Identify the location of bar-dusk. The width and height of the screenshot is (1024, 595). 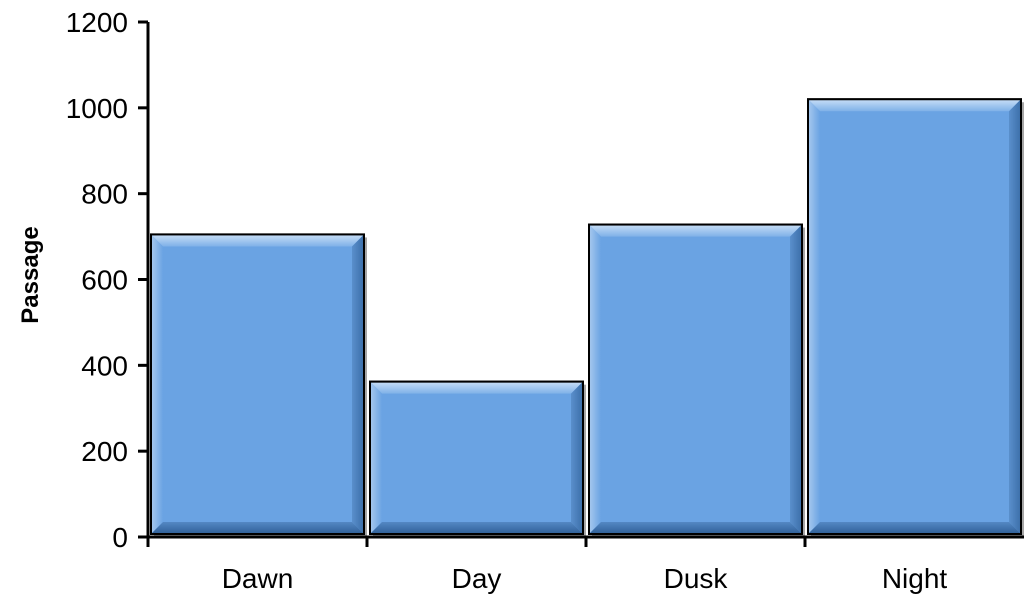
(696, 380).